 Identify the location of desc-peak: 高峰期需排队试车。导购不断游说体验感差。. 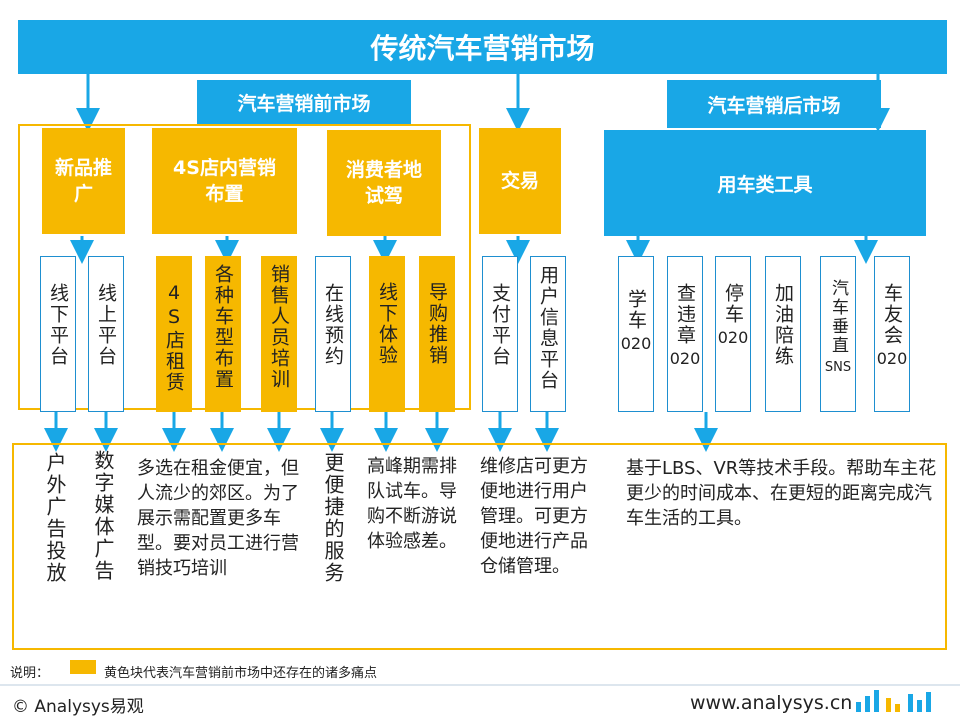
(412, 504).